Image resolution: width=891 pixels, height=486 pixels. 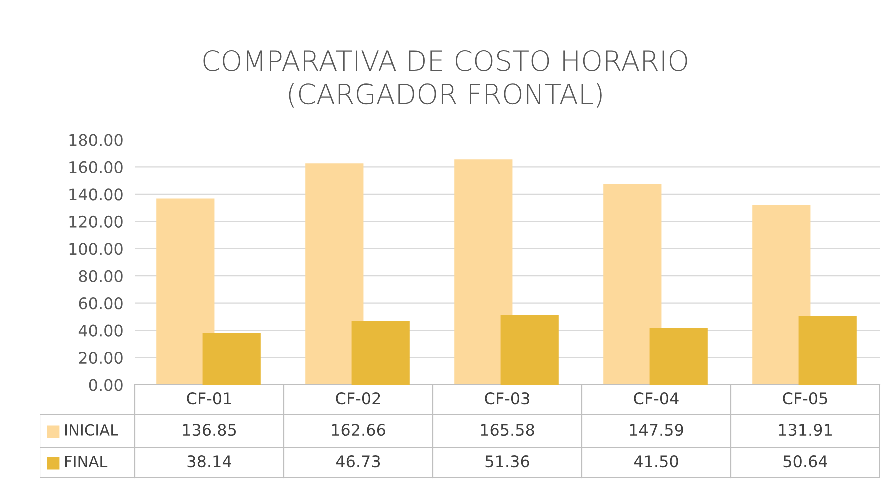 What do you see at coordinates (657, 430) in the screenshot?
I see `data-label: 147.59` at bounding box center [657, 430].